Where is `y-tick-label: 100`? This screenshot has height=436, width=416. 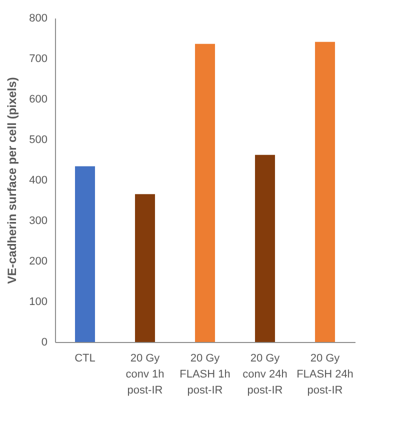
y-tick-label: 100 is located at coordinates (38, 302).